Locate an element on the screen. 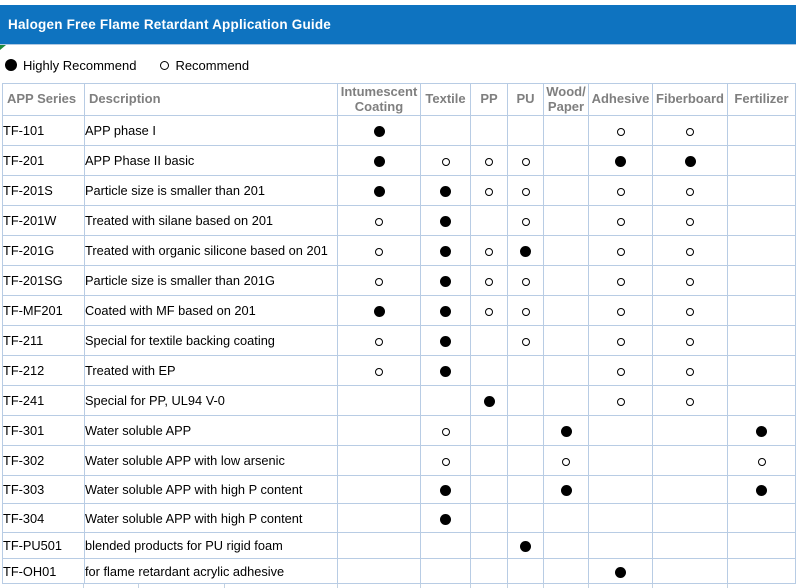 The image size is (796, 588). series-cell: TF-304 is located at coordinates (43, 518).